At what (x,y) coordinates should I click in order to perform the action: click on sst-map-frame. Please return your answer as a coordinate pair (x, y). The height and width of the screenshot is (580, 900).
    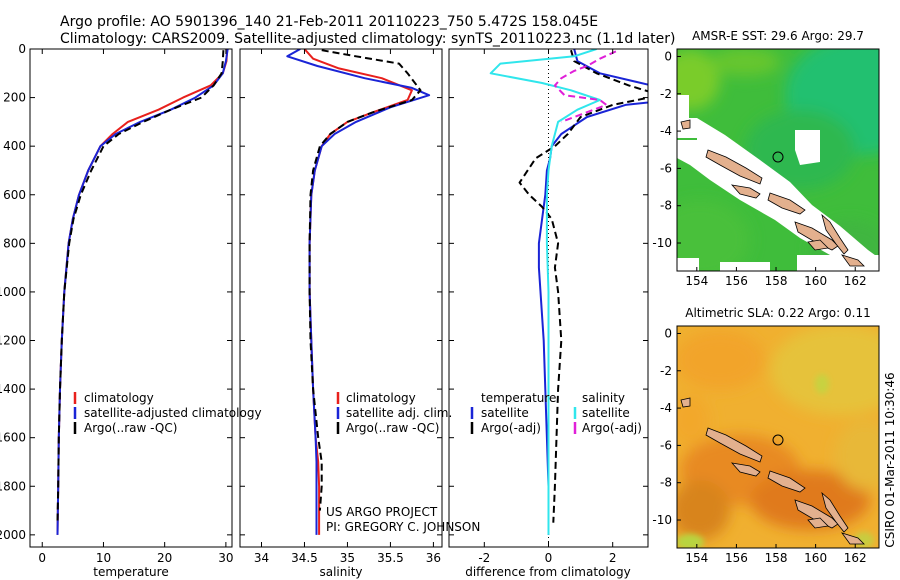
    Looking at the image, I should click on (778, 160).